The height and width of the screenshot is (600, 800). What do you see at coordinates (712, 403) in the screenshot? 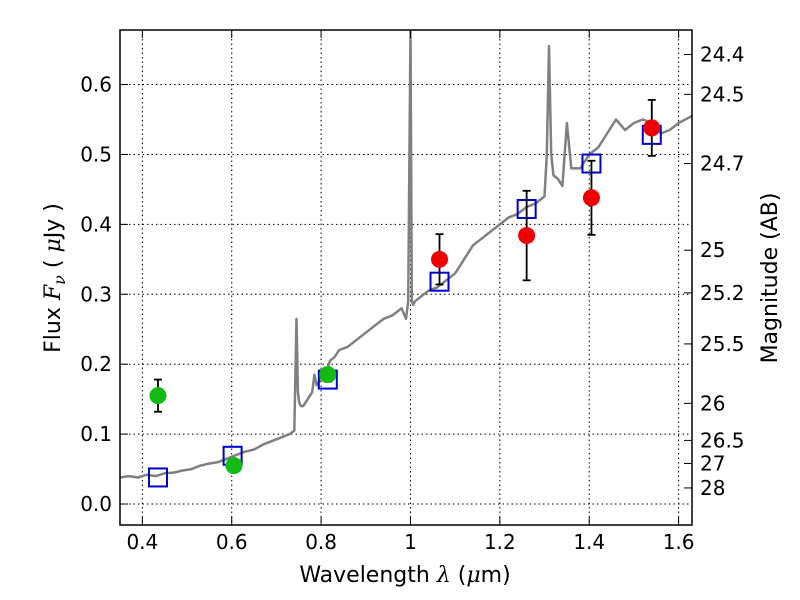
I see `y2-tick-label: 26` at bounding box center [712, 403].